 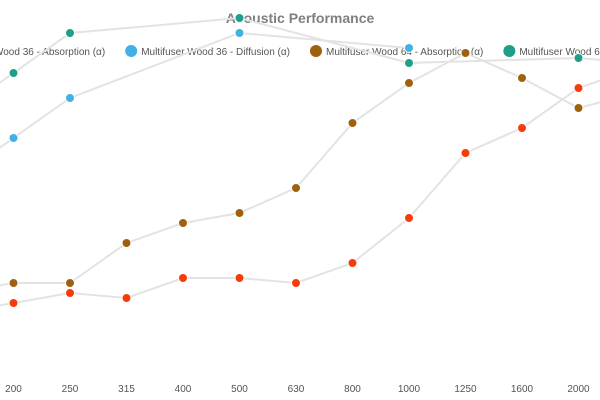 What do you see at coordinates (559, 52) in the screenshot?
I see `legend-label: Multifuser Wood 64 - Diffusion (α)` at bounding box center [559, 52].